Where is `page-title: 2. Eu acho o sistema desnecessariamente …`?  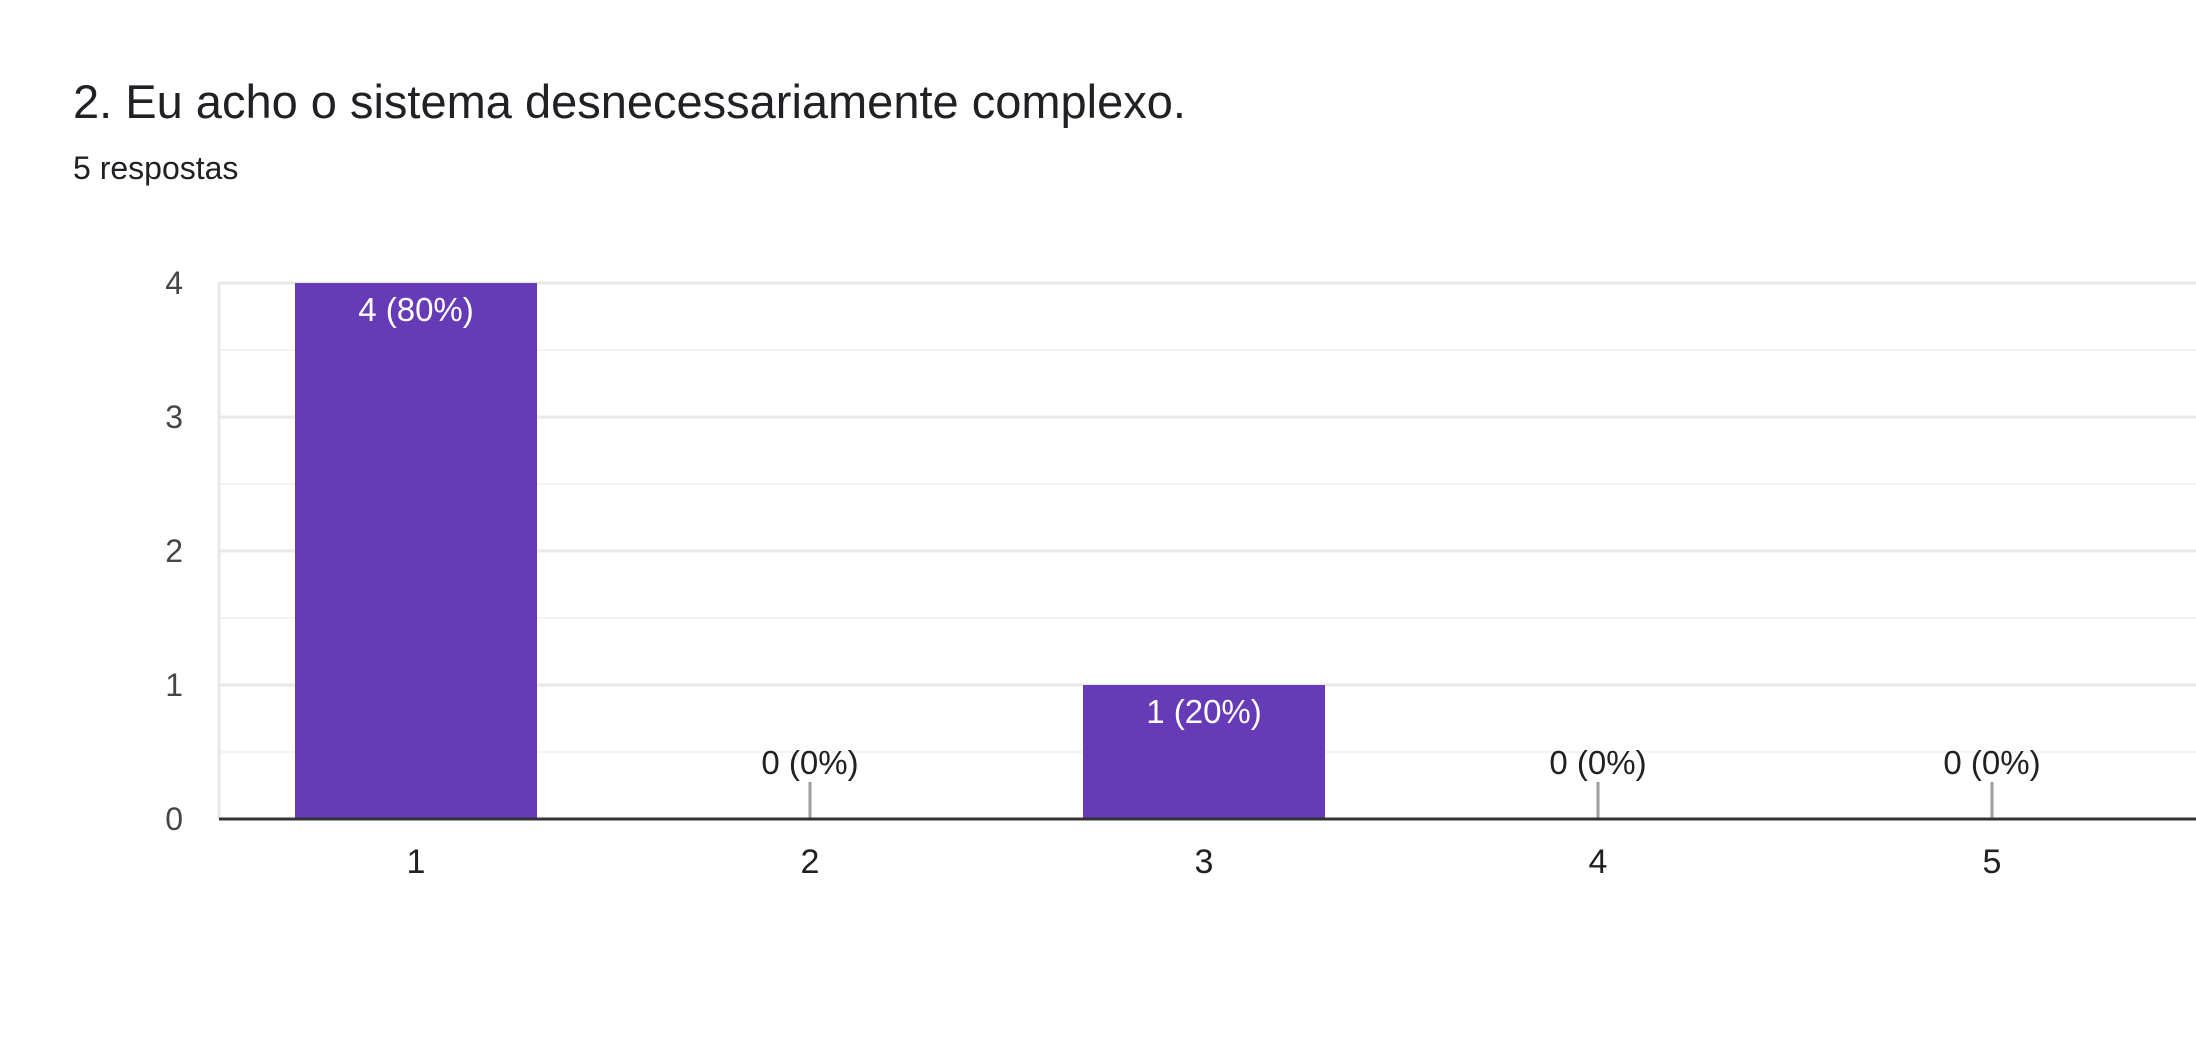 page-title: 2. Eu acho o sistema desnecessariamente … is located at coordinates (629, 101).